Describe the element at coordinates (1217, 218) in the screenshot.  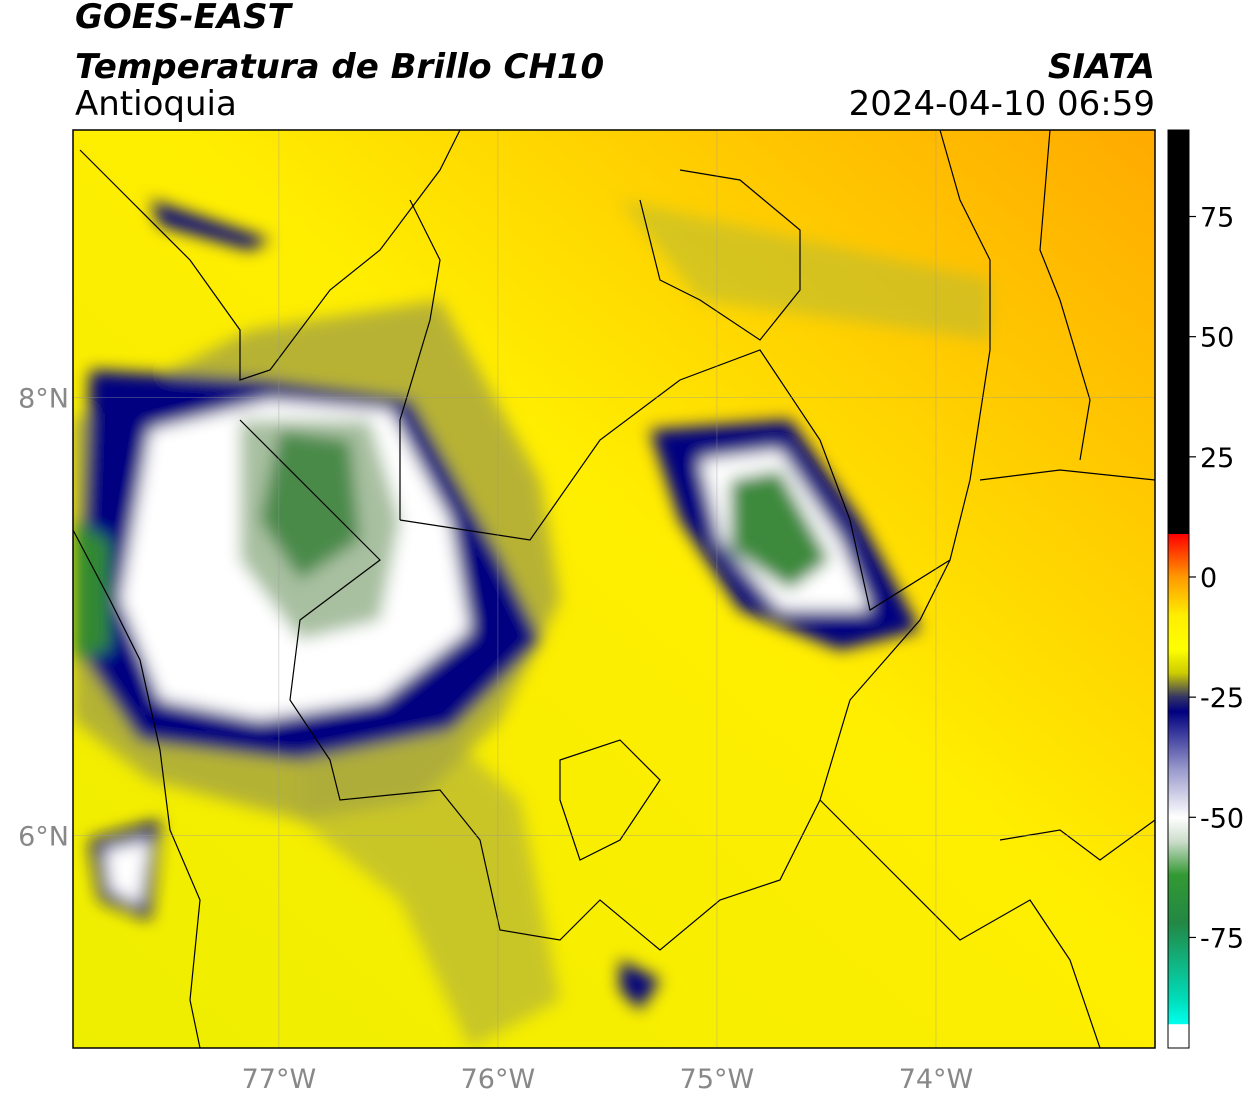
I see `colorbar-tick-label: 75` at that location.